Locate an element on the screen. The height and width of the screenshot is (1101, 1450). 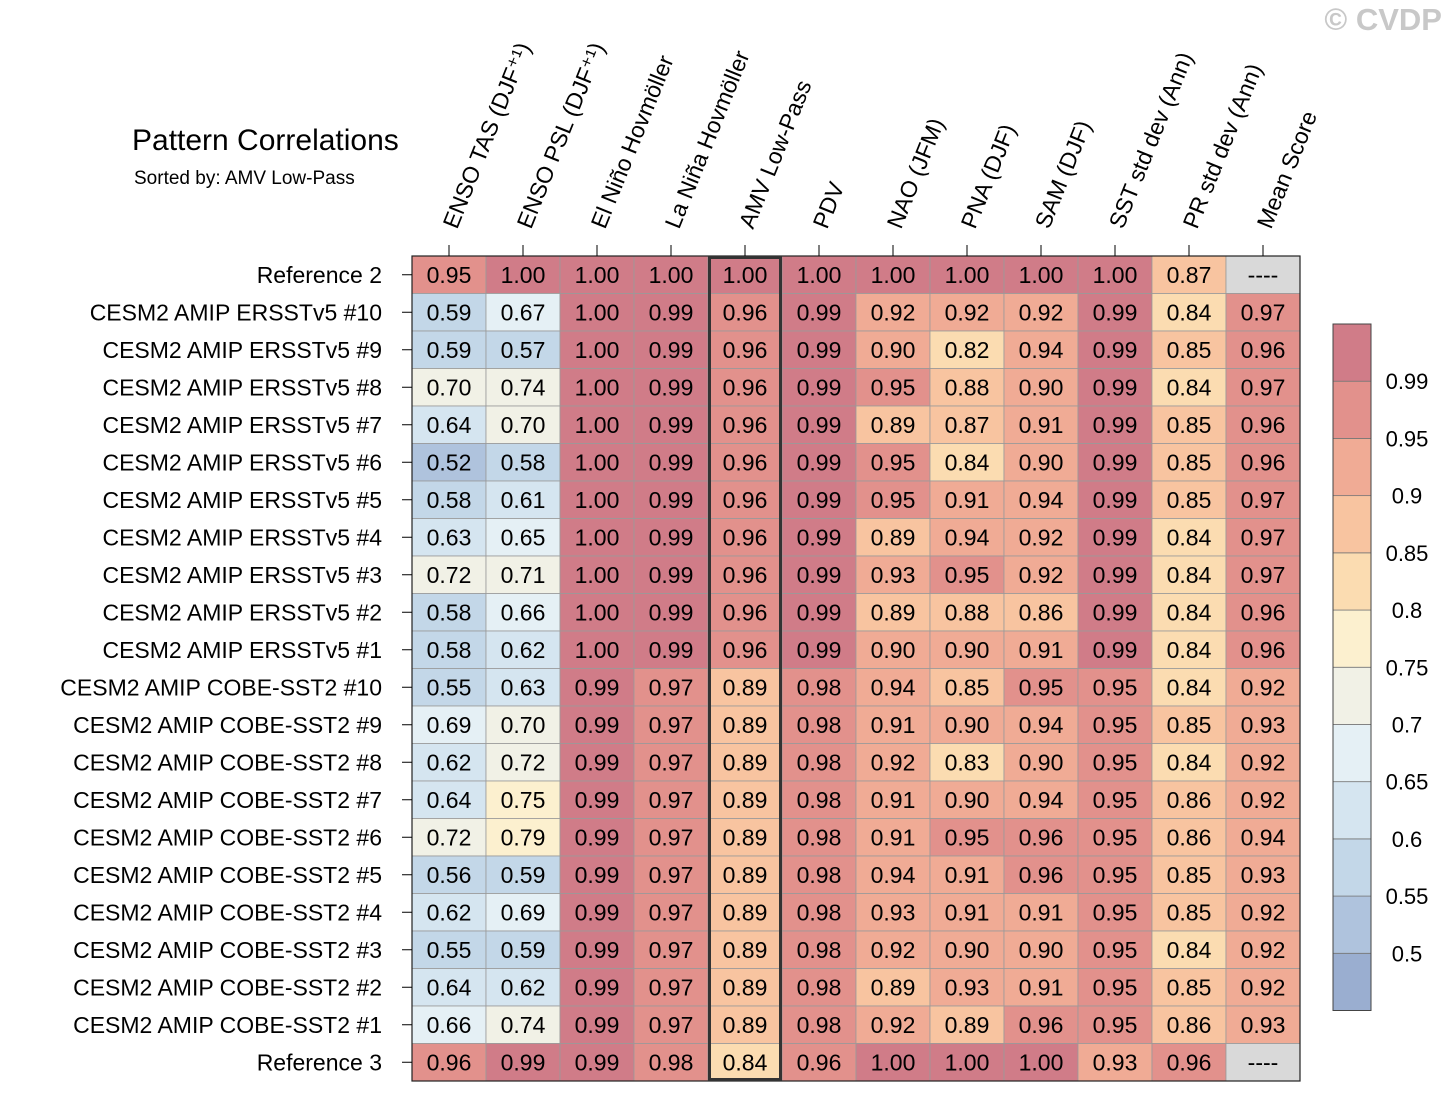
heatmap-cell-r18-c10 is located at coordinates (1115, 912).